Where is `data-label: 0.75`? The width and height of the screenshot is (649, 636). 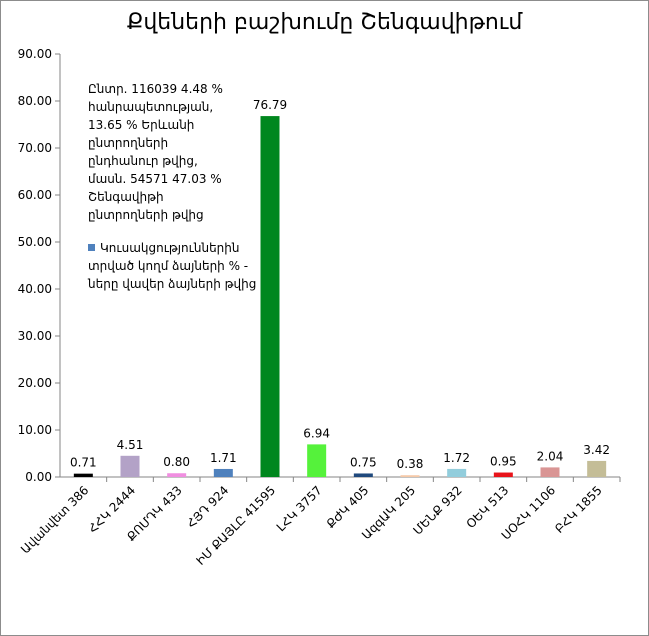 data-label: 0.75 is located at coordinates (363, 462).